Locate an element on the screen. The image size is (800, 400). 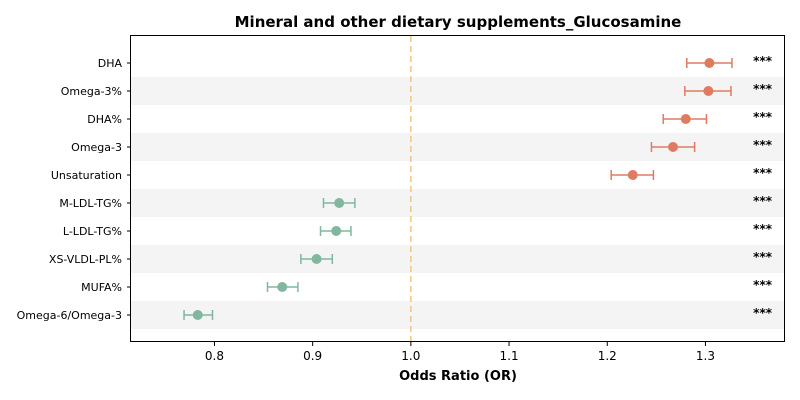
significance-labels: *** *** *** *** *** *** *** *** *** *** is located at coordinates (763, 187).